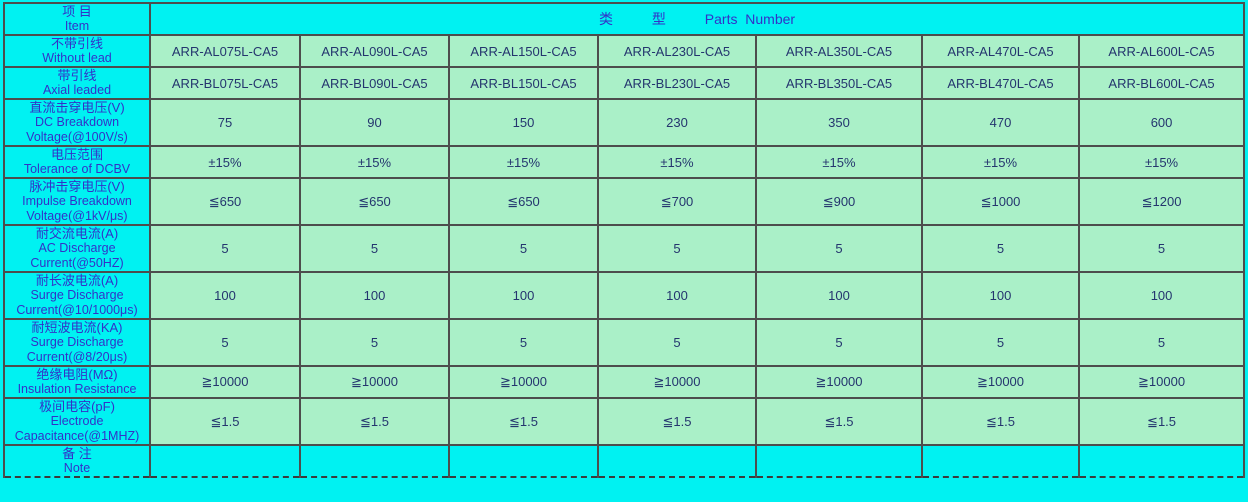 The width and height of the screenshot is (1248, 502). What do you see at coordinates (77, 169) in the screenshot?
I see `row-label-line: Tolerance of DCBV` at bounding box center [77, 169].